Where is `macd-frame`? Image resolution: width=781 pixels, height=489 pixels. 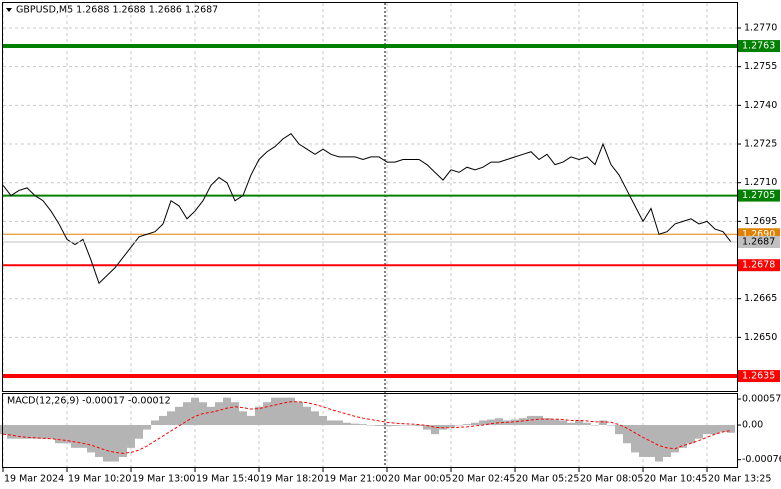
macd-frame is located at coordinates (370, 430).